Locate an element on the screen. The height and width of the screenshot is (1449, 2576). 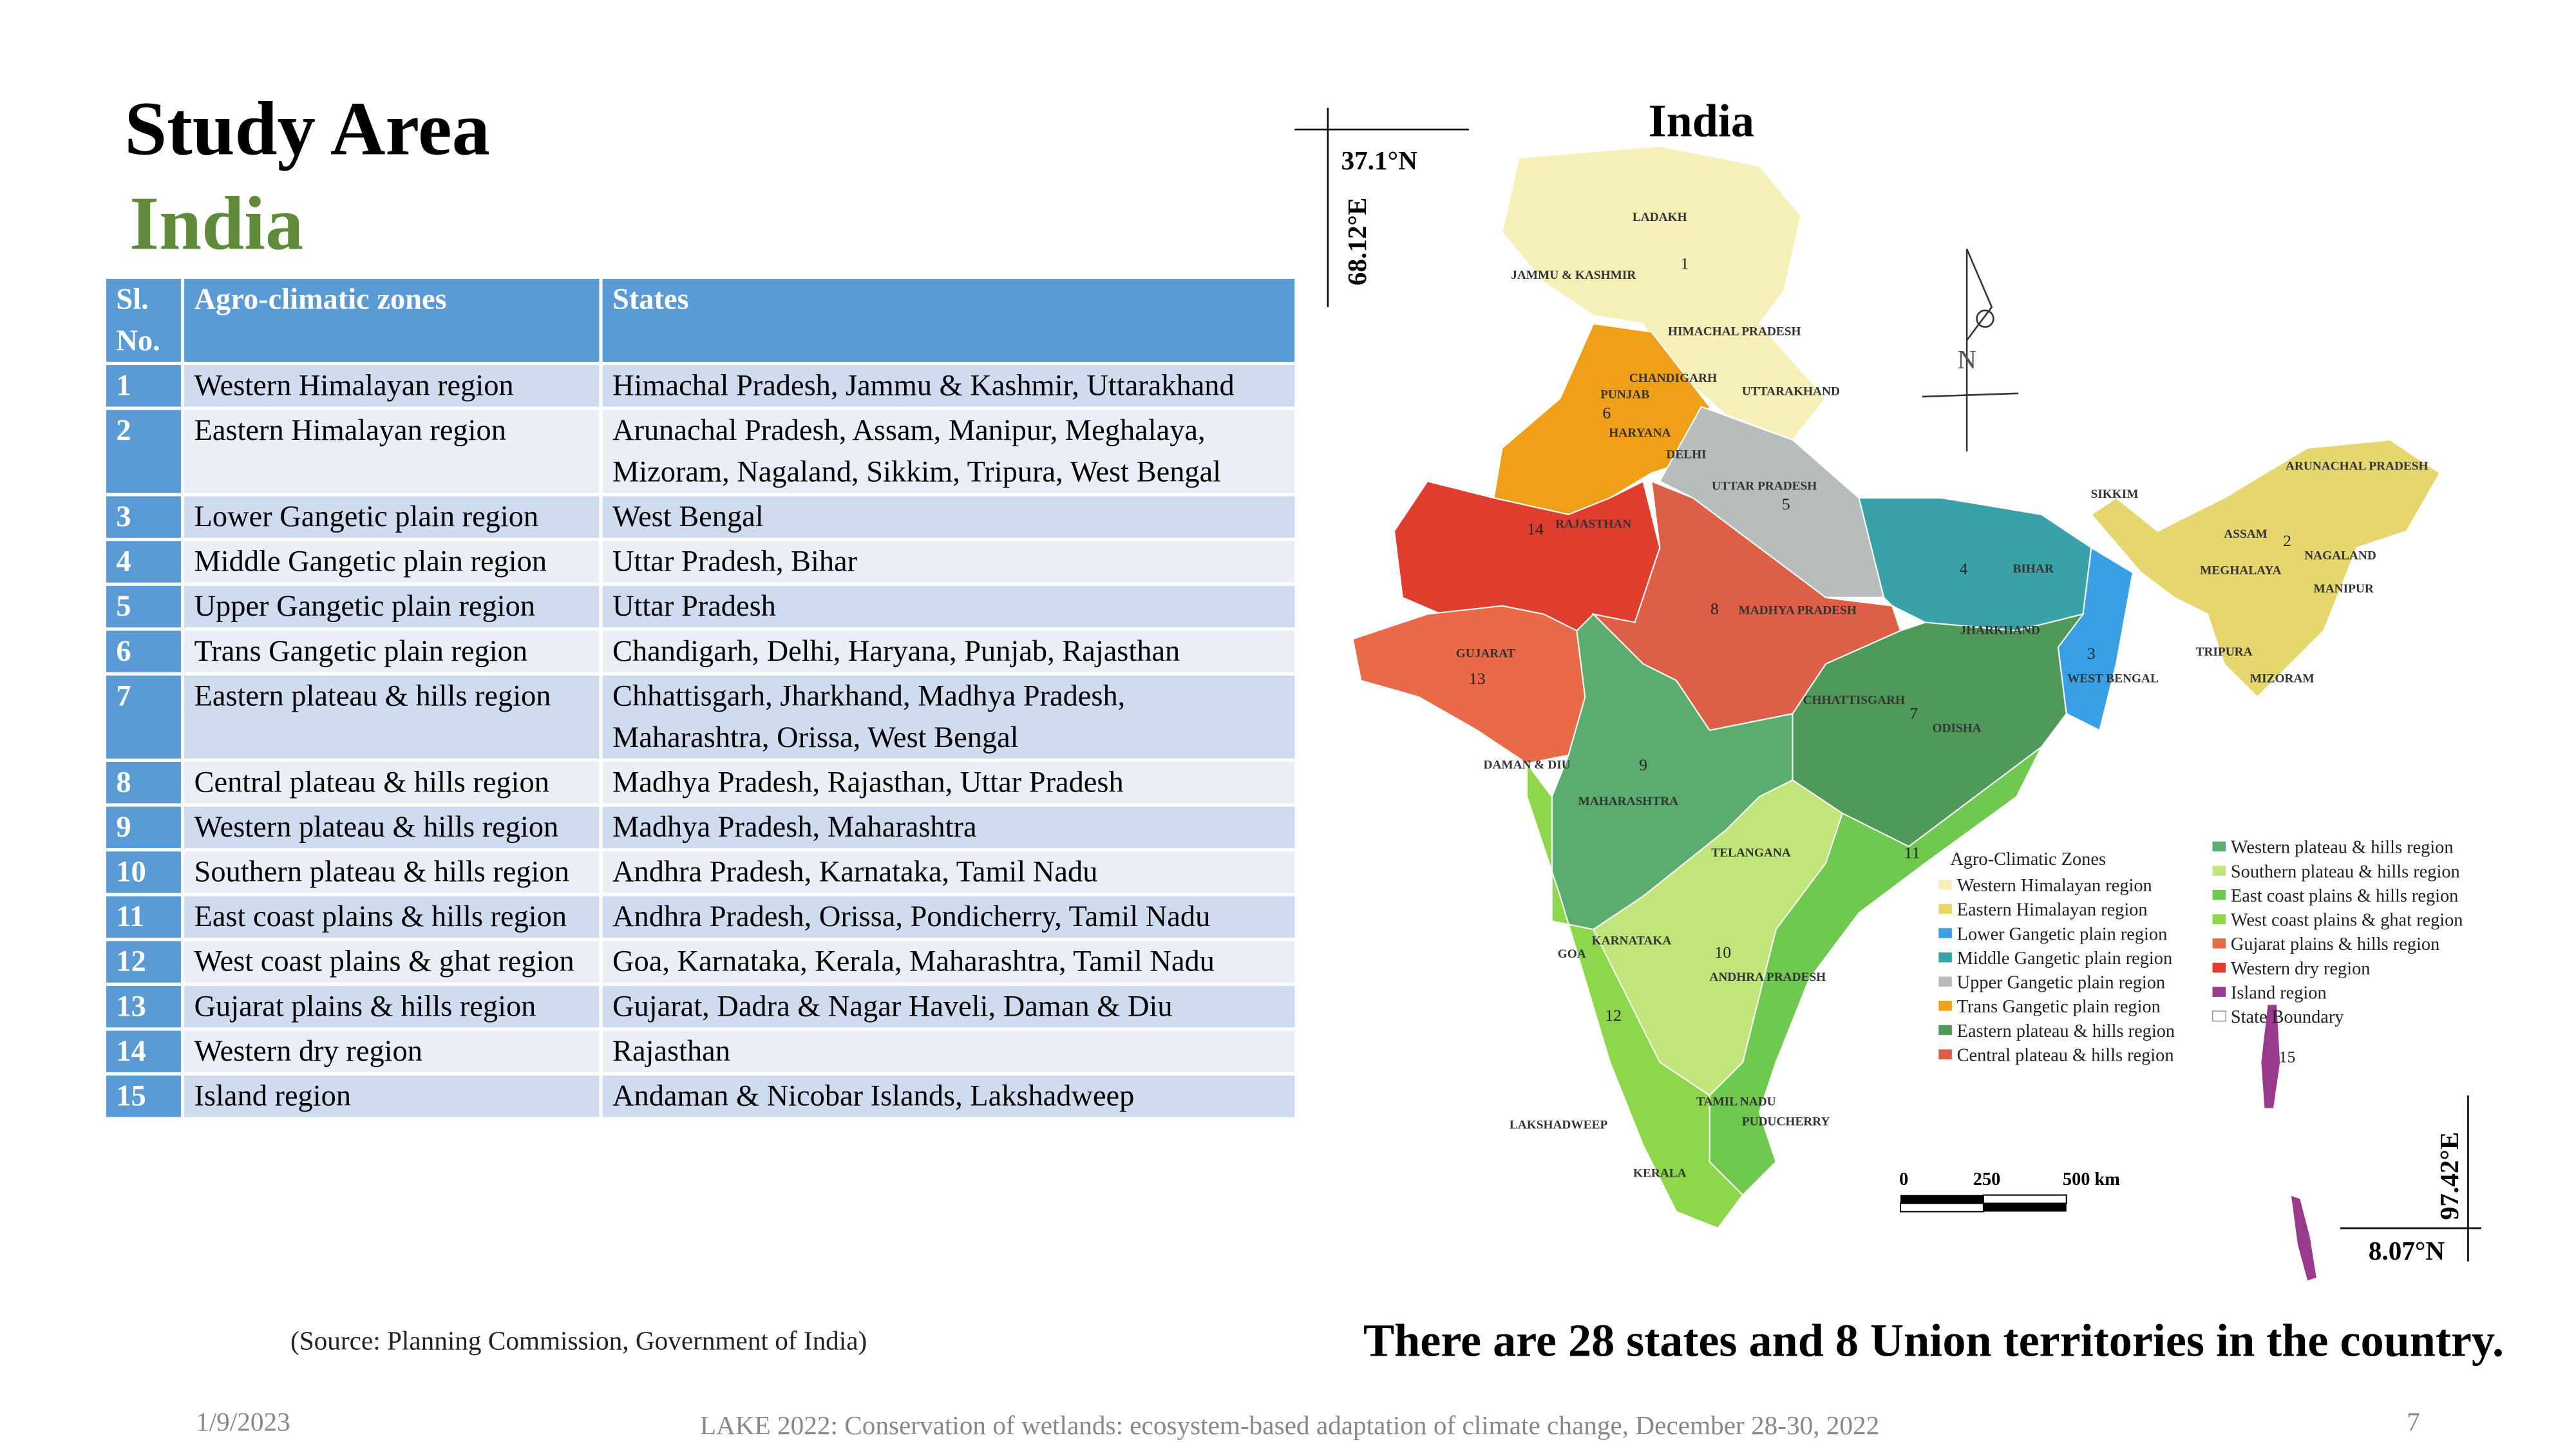
zone-number: 5 is located at coordinates (1786, 504).